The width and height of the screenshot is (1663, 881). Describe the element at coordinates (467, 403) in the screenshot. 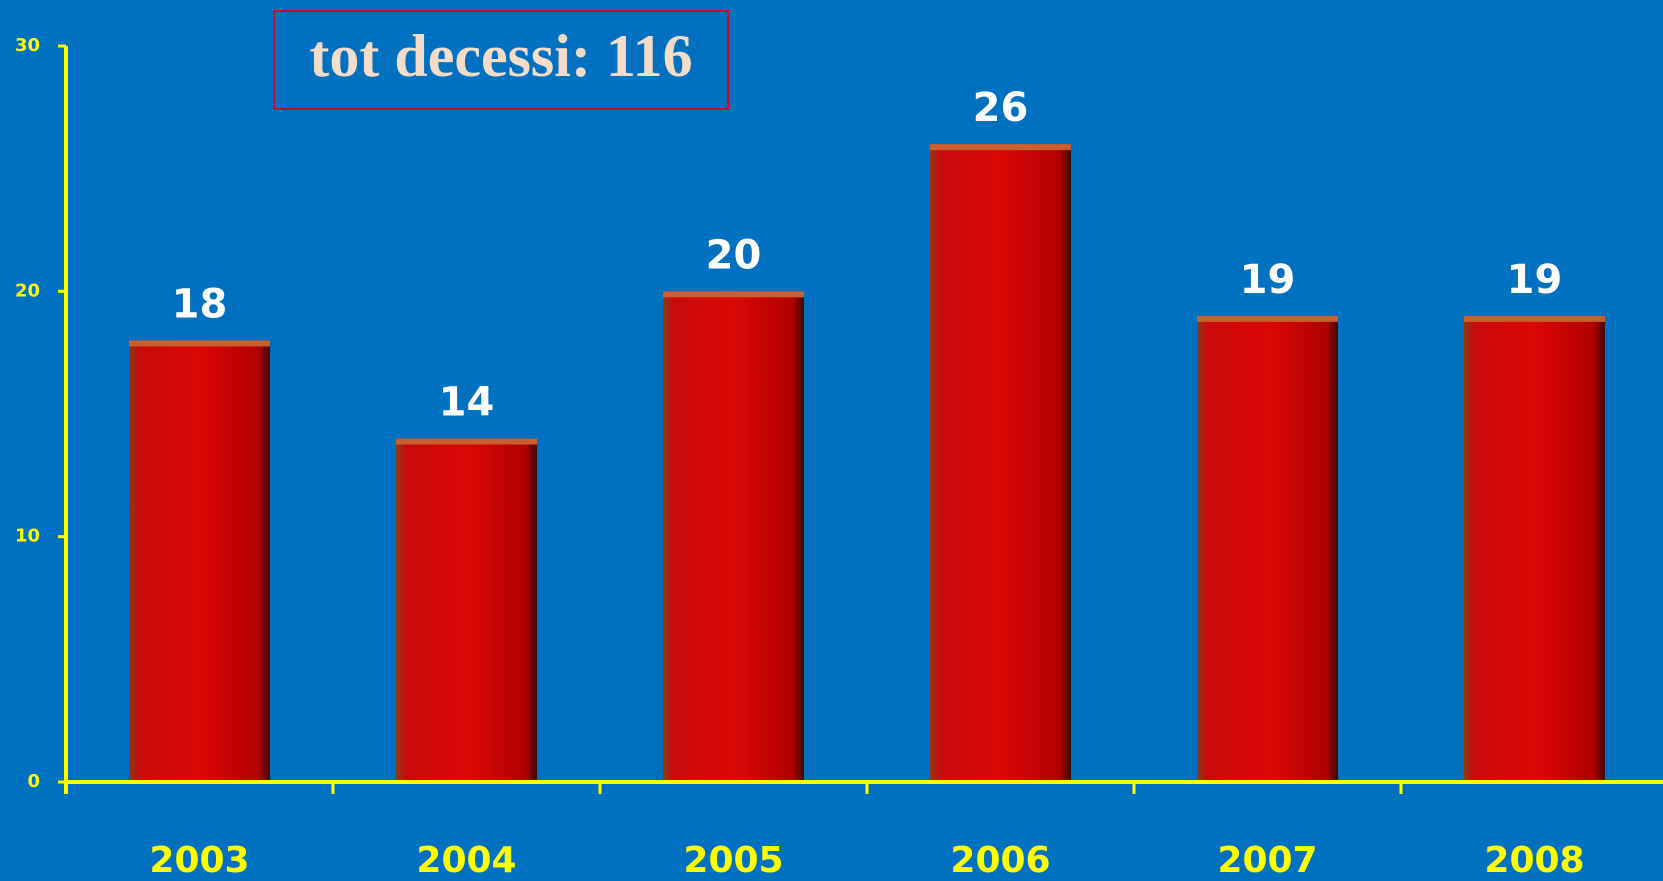

I see `value-label: 14` at that location.